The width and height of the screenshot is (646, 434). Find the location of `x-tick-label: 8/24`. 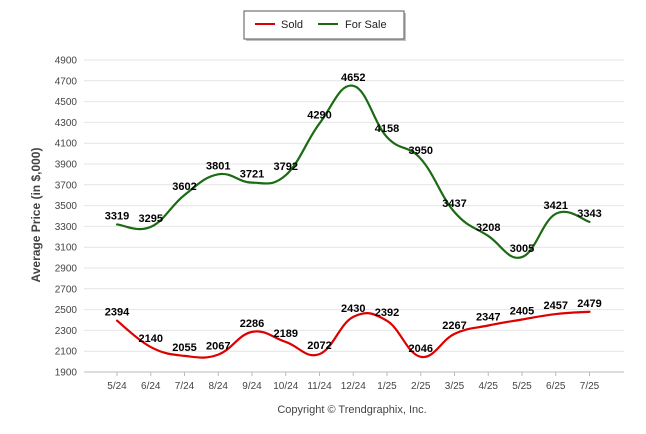

x-tick-label: 8/24 is located at coordinates (219, 386).